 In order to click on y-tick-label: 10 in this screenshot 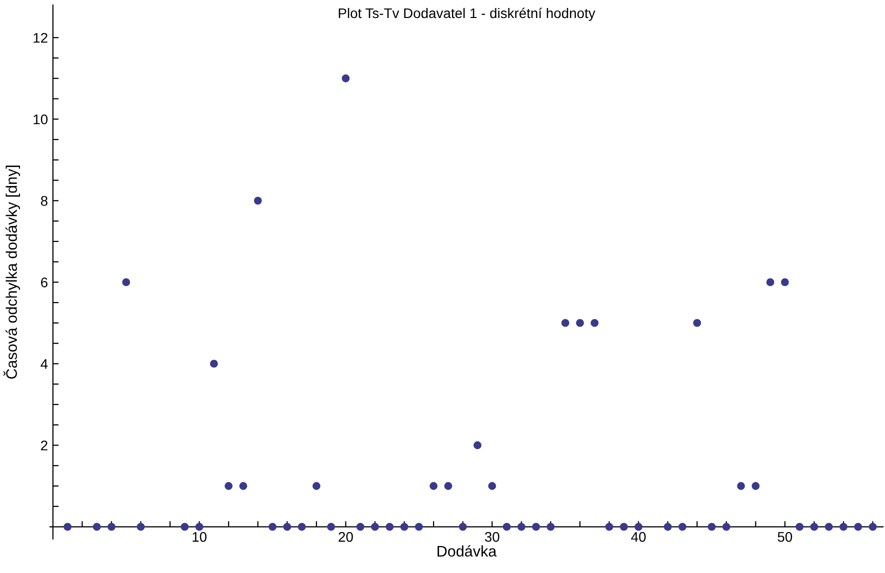, I will do `click(41, 119)`.